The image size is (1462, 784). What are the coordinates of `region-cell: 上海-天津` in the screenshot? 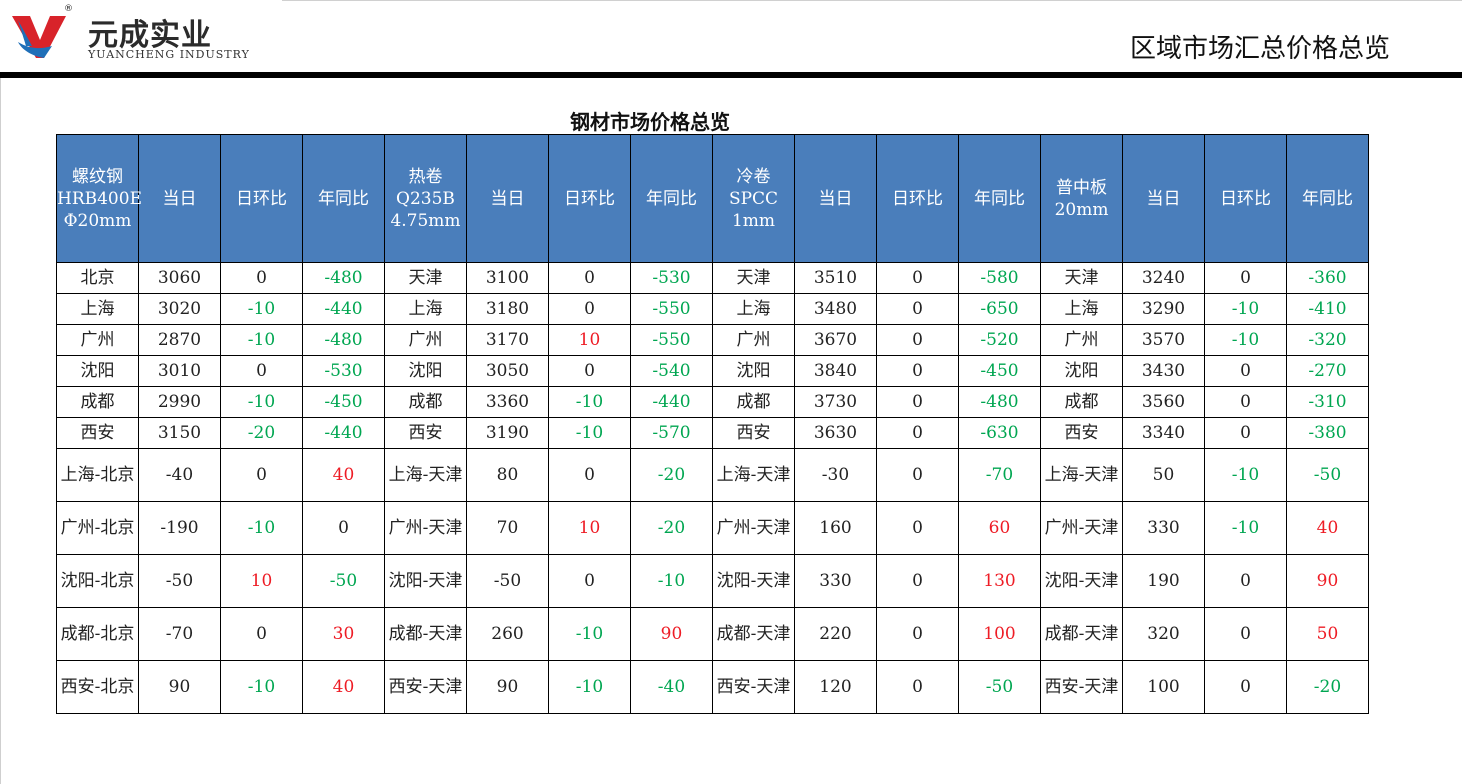 It's located at (1081, 475).